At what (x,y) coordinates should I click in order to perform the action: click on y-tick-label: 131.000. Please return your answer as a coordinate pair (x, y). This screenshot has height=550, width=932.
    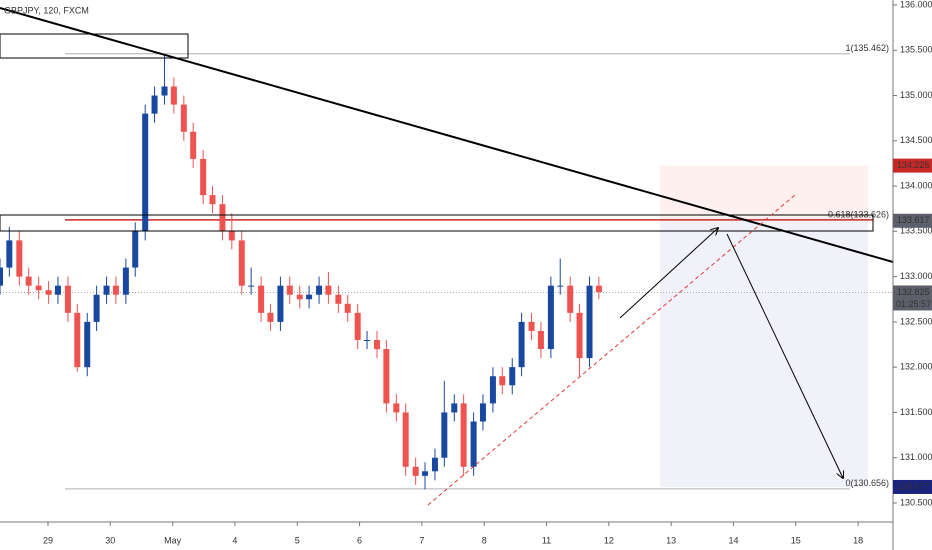
    Looking at the image, I should click on (916, 457).